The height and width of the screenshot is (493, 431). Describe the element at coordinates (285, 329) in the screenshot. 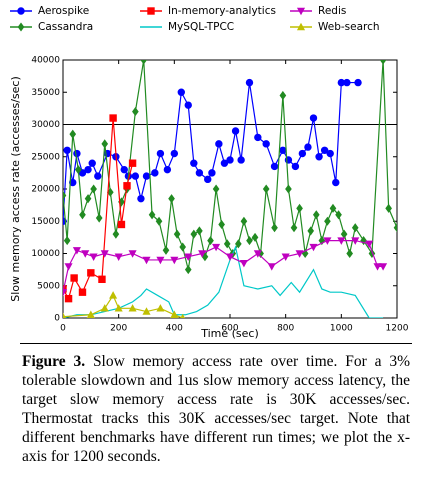

I see `x-tick-label: 800` at that location.